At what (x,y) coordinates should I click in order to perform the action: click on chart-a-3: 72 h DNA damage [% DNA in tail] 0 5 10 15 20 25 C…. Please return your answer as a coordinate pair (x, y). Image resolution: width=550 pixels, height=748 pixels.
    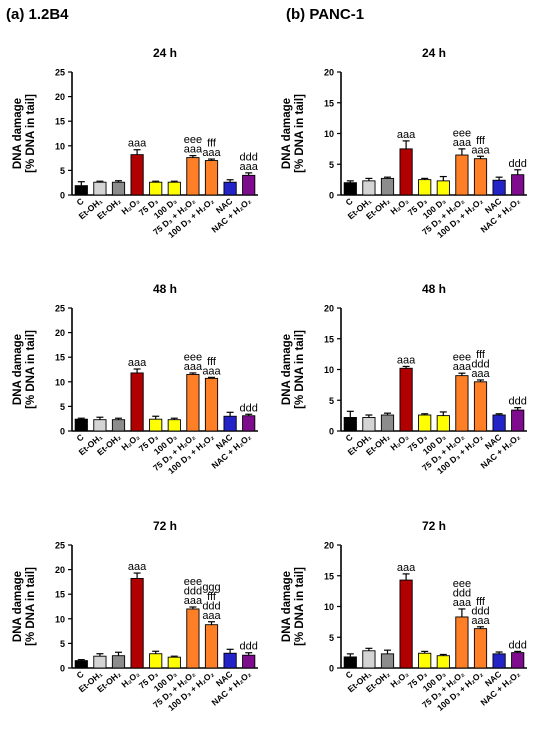
    Looking at the image, I should click on (135, 616).